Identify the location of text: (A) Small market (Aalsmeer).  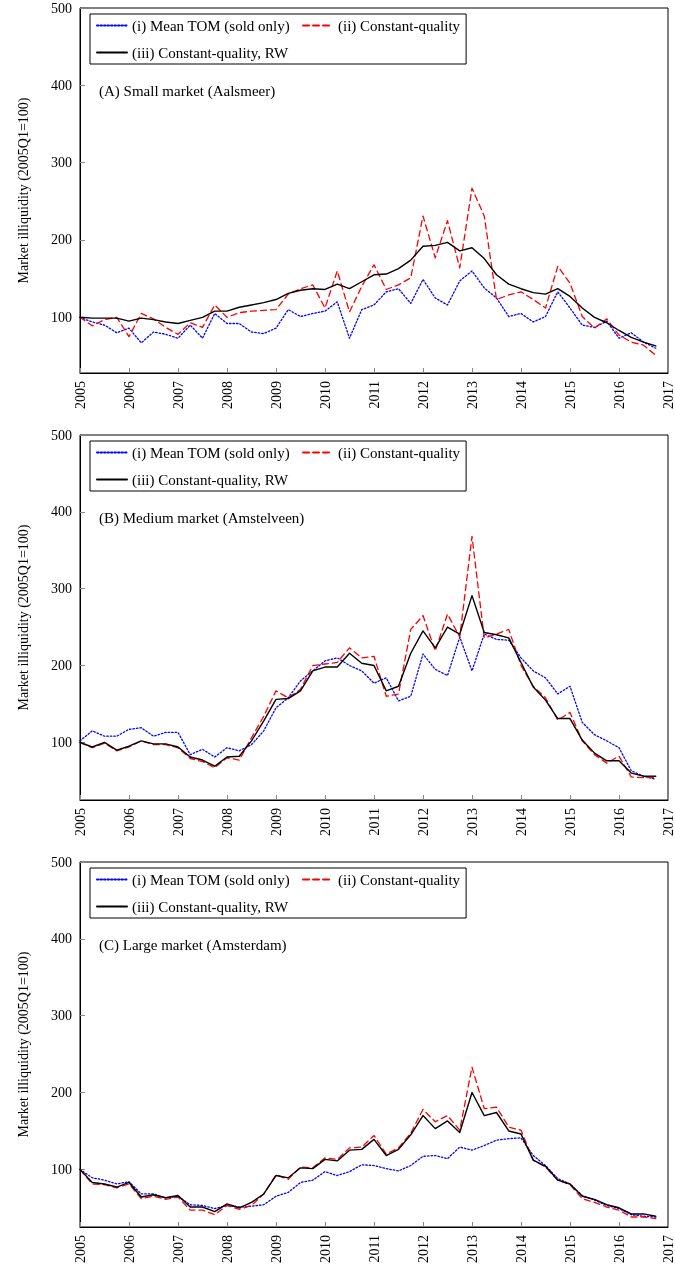
(187, 91).